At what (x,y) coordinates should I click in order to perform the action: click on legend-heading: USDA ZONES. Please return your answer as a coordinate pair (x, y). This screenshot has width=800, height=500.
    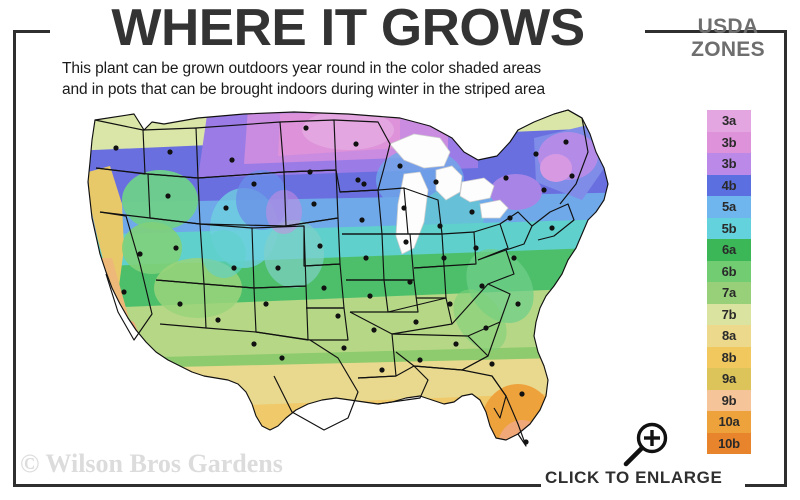
    Looking at the image, I should click on (728, 38).